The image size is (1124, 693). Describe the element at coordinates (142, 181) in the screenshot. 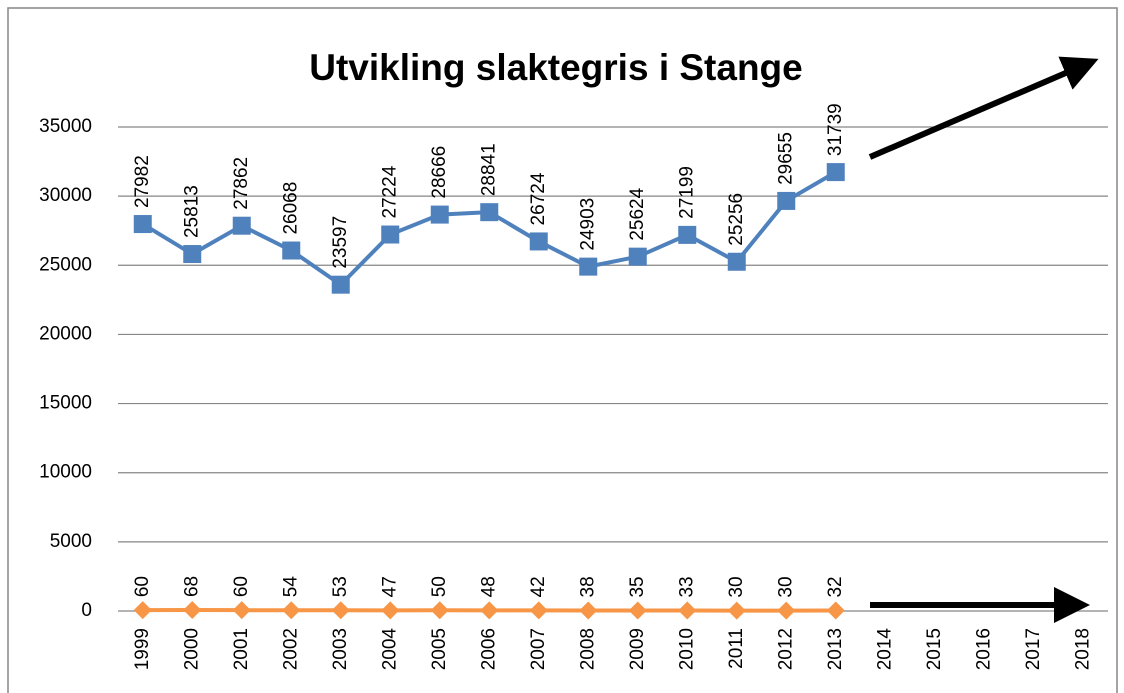

I see `data-label: 27982` at that location.